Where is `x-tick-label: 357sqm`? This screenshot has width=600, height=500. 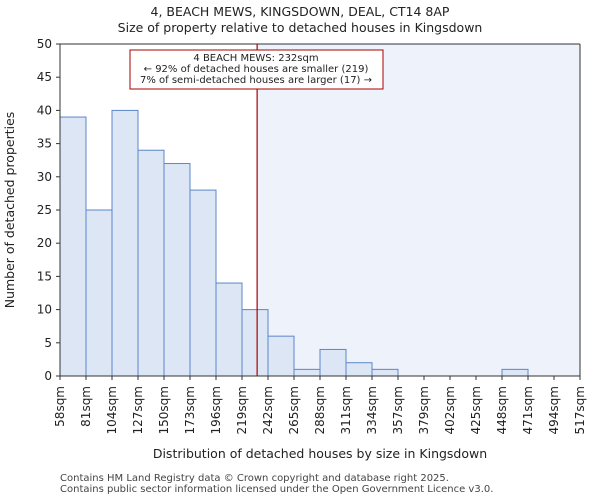 x-tick-label: 357sqm is located at coordinates (398, 410).